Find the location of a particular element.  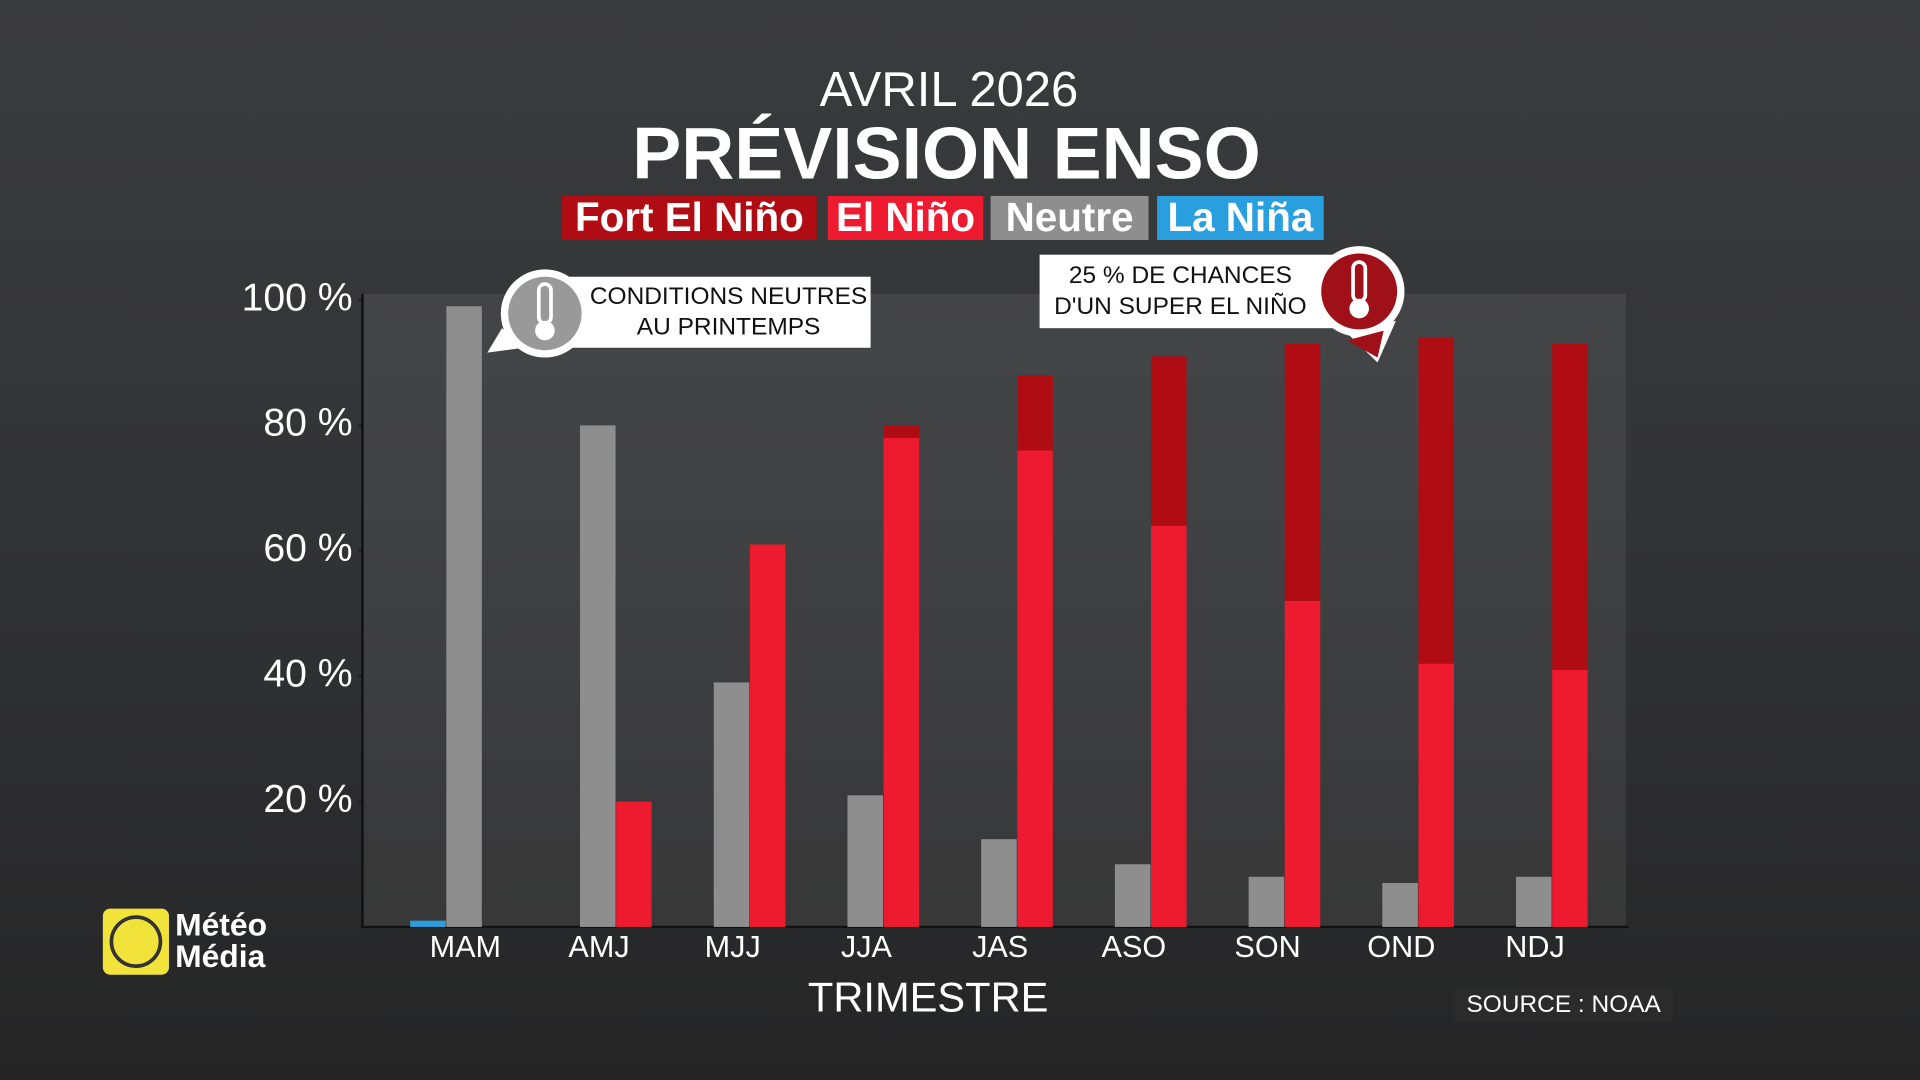

annotation-text: 25 % DE CHANCES is located at coordinates (1180, 275).